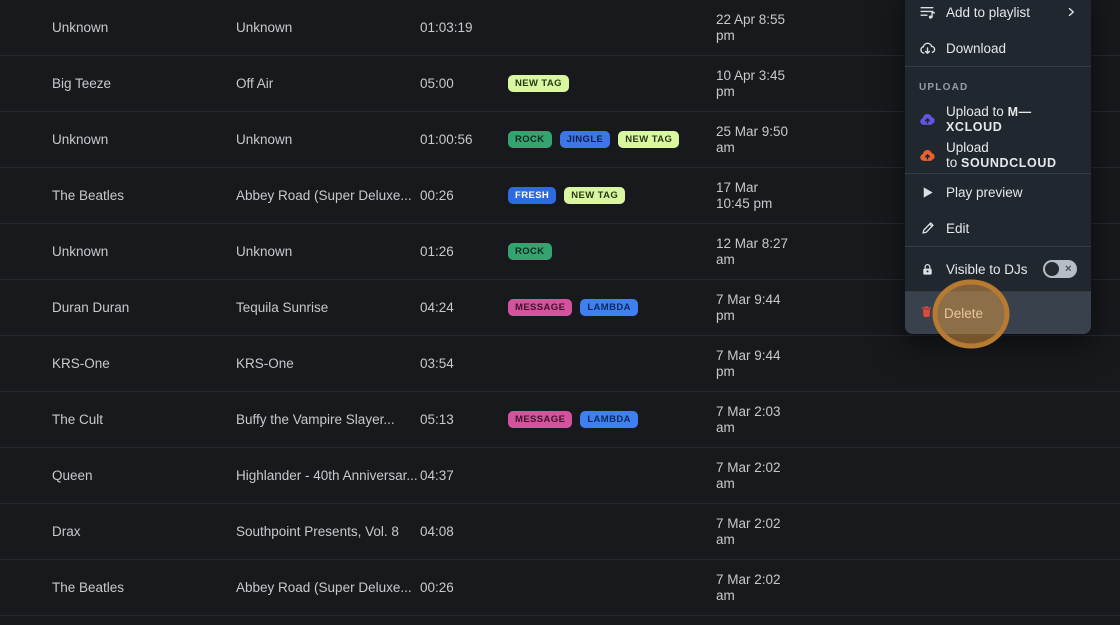 The width and height of the screenshot is (1120, 625). I want to click on date-line1: 25 Mar 9:50, so click(752, 131).